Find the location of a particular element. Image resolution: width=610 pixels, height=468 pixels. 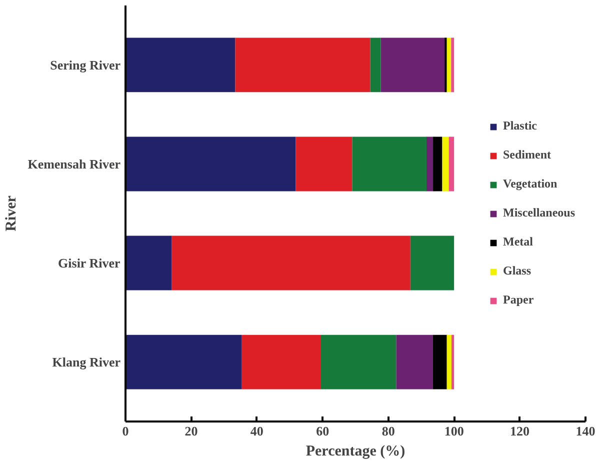

legend-label: Glass is located at coordinates (517, 271).